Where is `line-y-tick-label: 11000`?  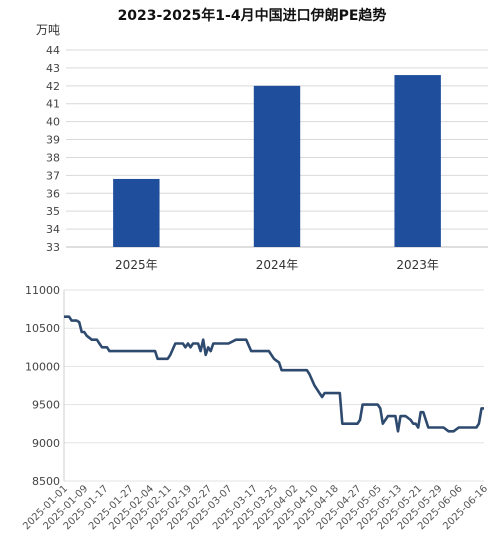
line-y-tick-label: 11000 is located at coordinates (42, 290).